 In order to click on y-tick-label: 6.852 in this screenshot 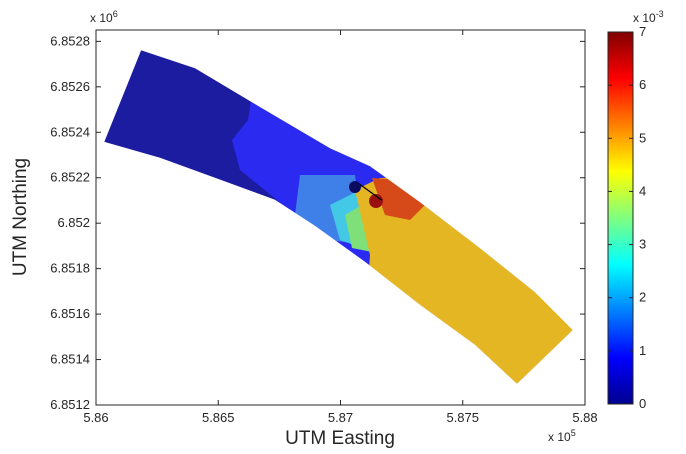, I will do `click(73, 222)`.